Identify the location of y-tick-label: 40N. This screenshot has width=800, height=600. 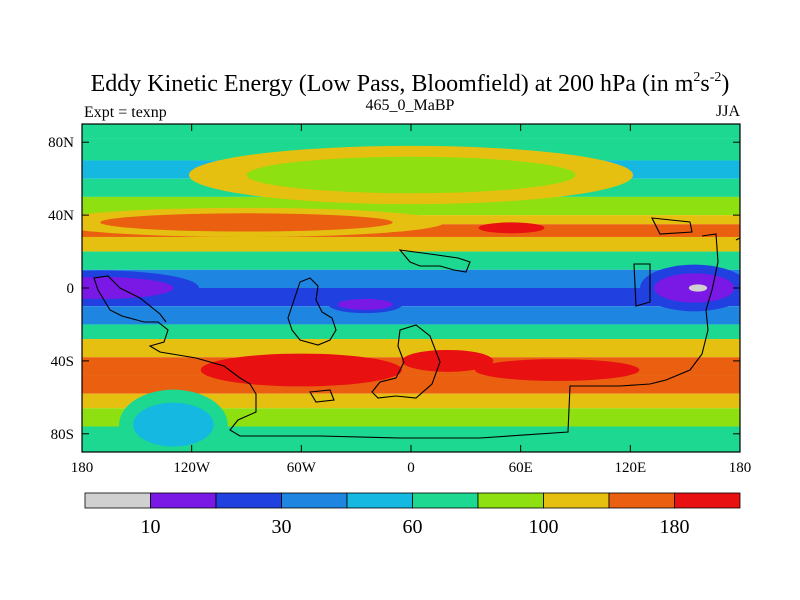
(61, 216).